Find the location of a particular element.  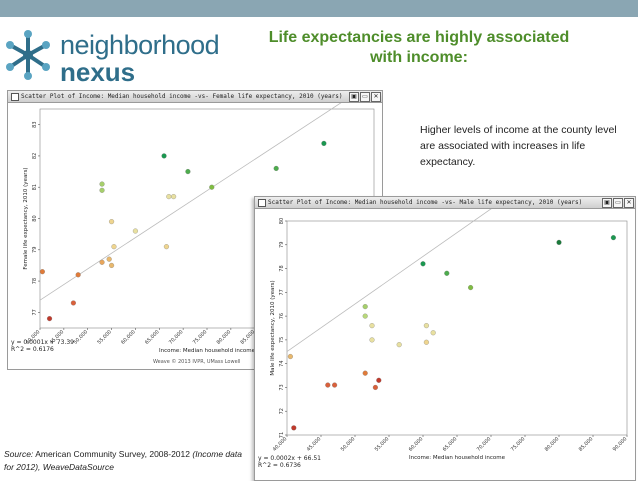

x-tick-label: 45,000 is located at coordinates (314, 444).